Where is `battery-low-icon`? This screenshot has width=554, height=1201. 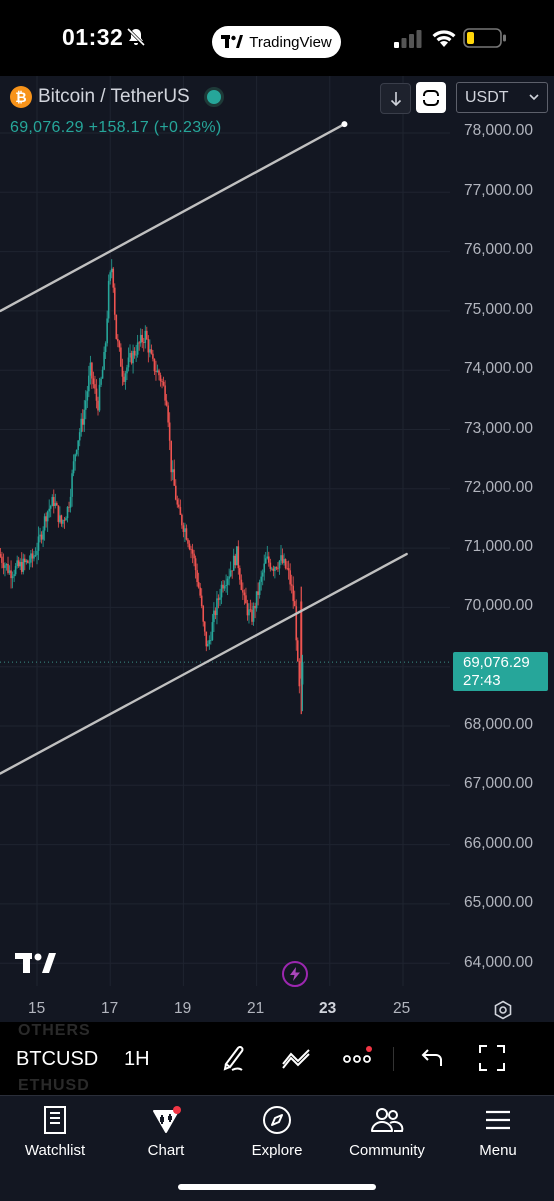
battery-low-icon is located at coordinates (484, 38).